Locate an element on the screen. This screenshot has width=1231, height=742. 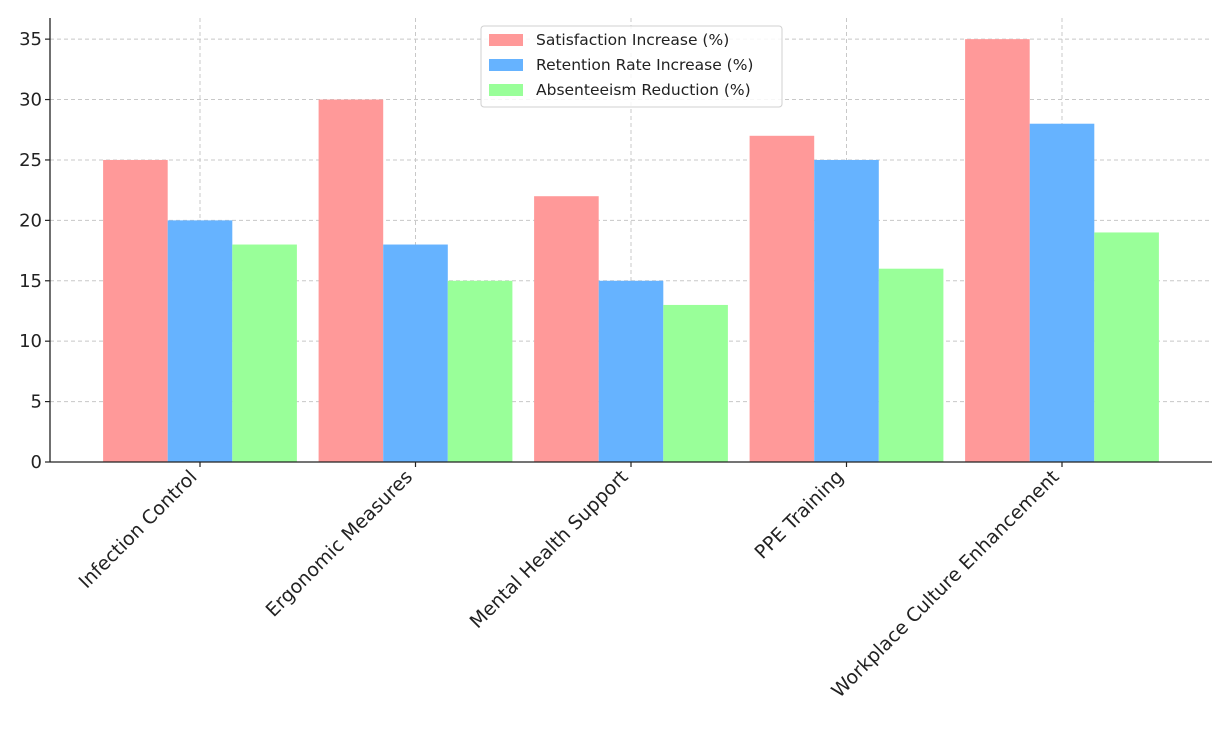
legend-box is located at coordinates (631, 66).